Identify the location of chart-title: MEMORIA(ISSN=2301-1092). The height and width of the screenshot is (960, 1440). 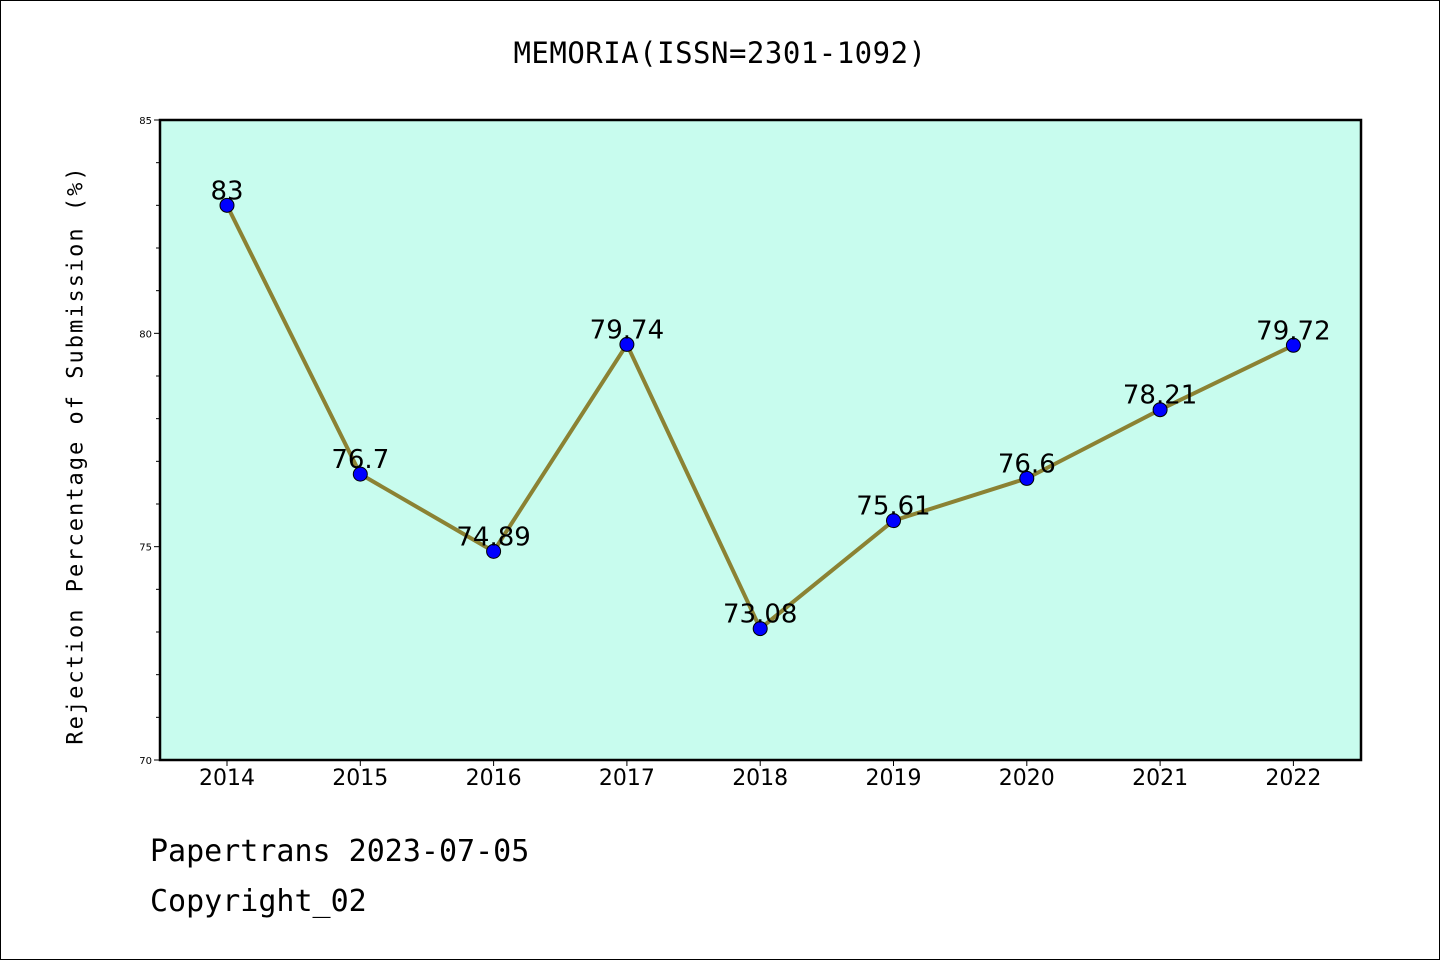
(720, 53).